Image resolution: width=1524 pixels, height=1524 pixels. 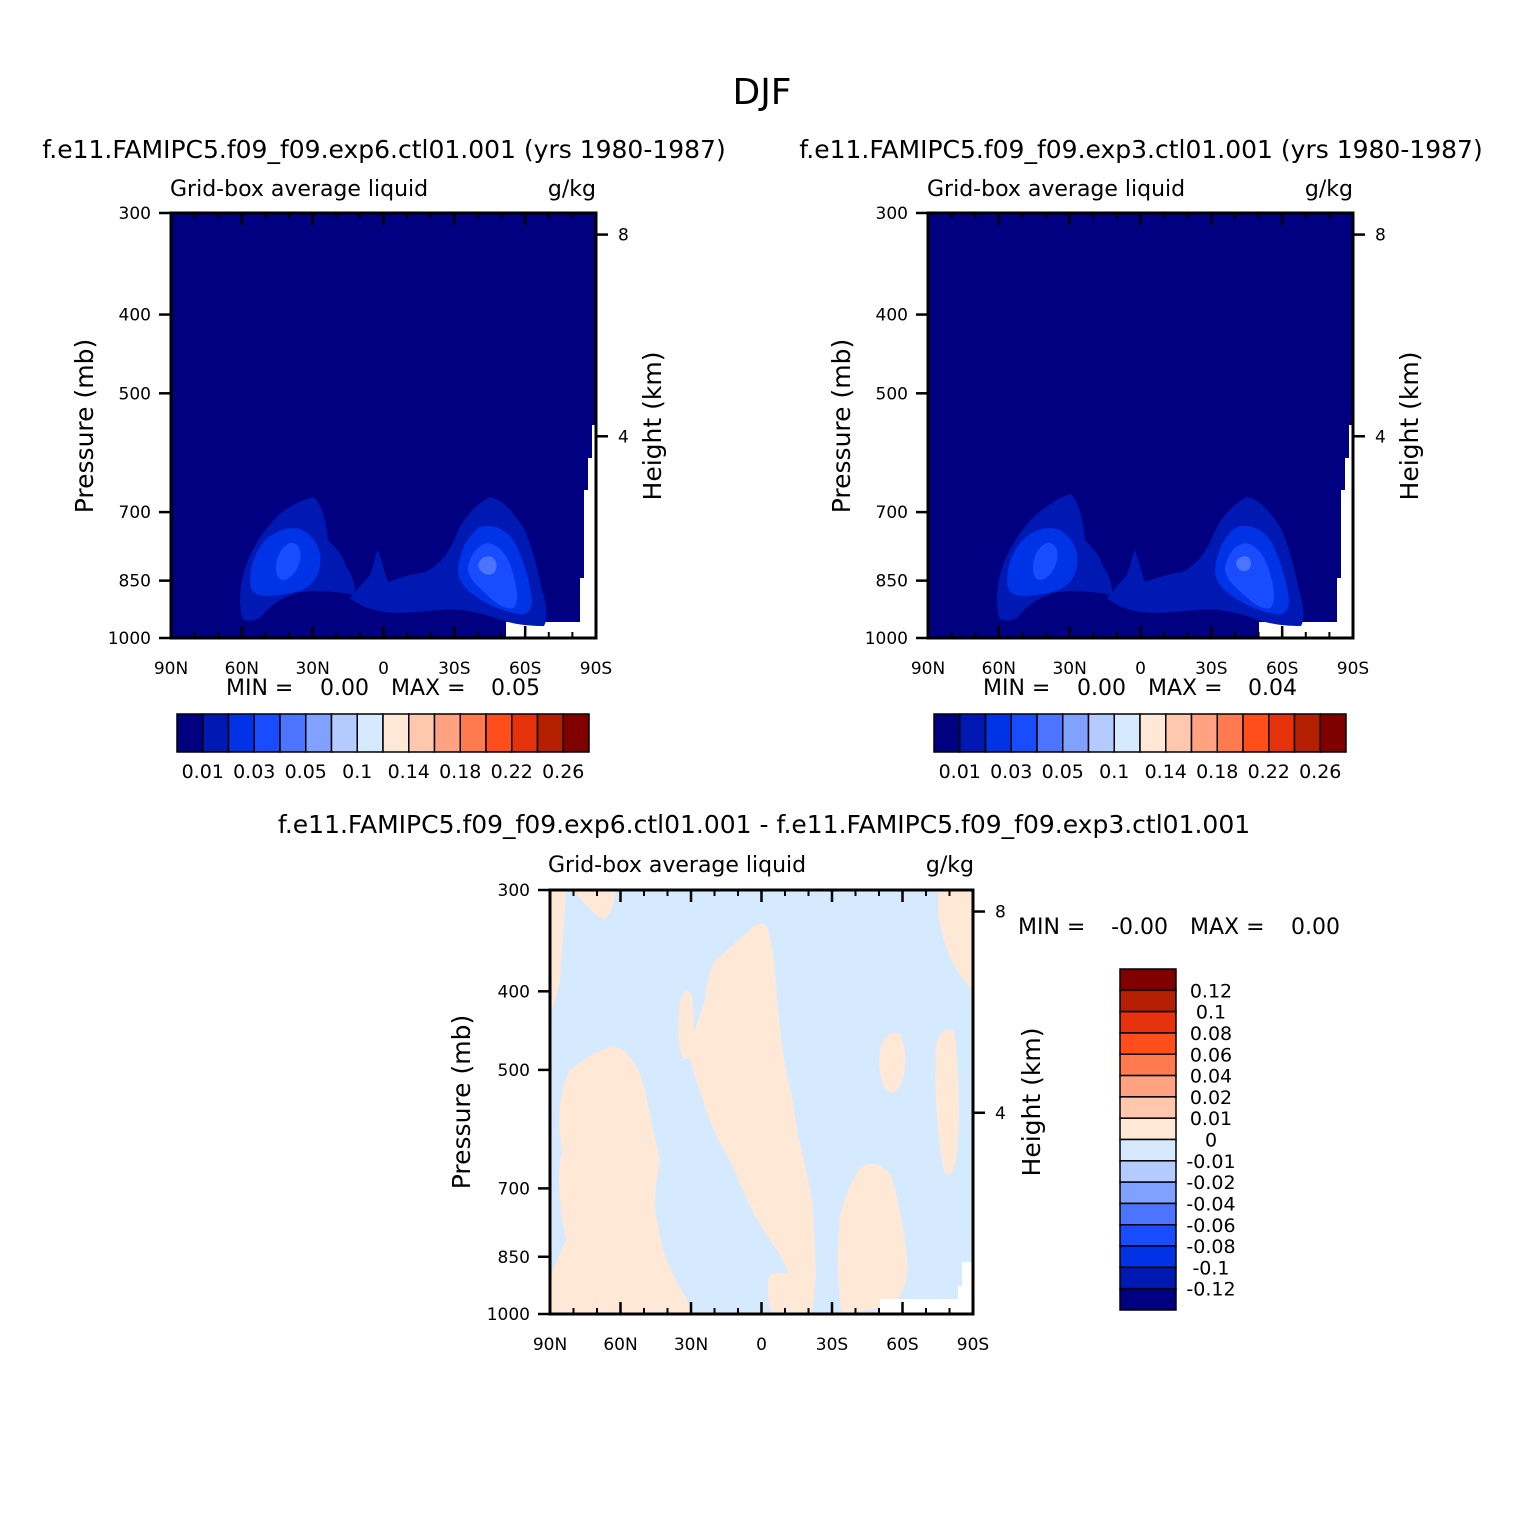 I want to click on colorbar-label: -0.1, so click(x=1210, y=1268).